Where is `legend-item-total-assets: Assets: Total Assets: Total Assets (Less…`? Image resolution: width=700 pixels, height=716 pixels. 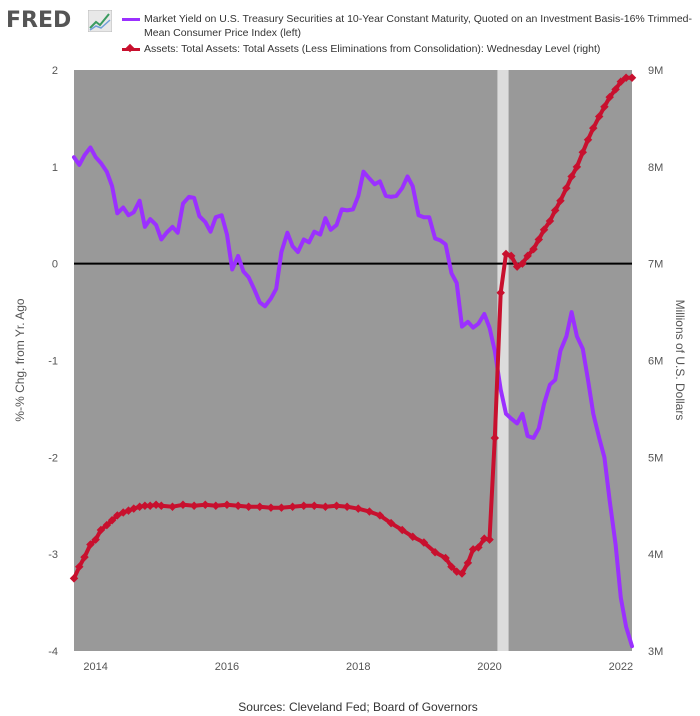
legend-item-total-assets: Assets: Total Assets: Total Assets (Less… is located at coordinates (407, 49).